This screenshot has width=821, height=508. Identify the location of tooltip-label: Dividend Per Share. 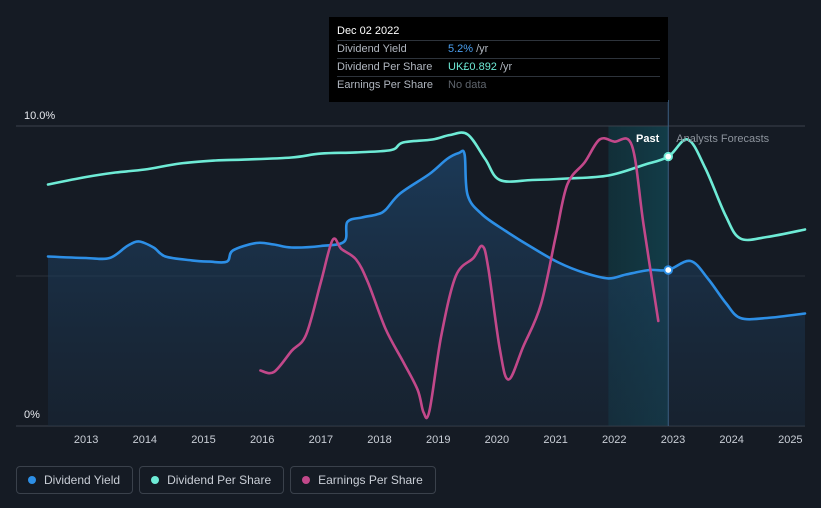
(385, 67).